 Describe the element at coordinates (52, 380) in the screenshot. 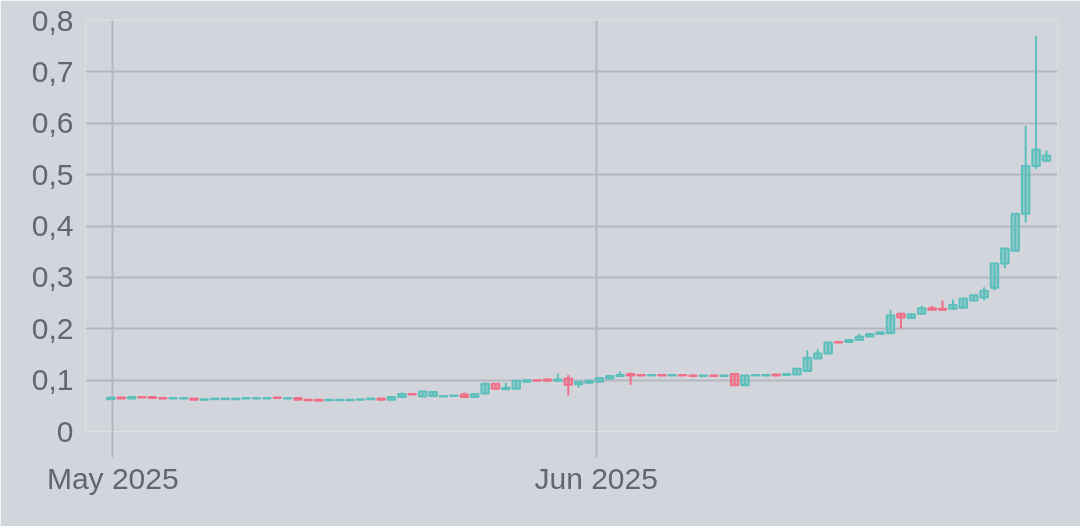

I see `y-tick-label: 0,1` at that location.